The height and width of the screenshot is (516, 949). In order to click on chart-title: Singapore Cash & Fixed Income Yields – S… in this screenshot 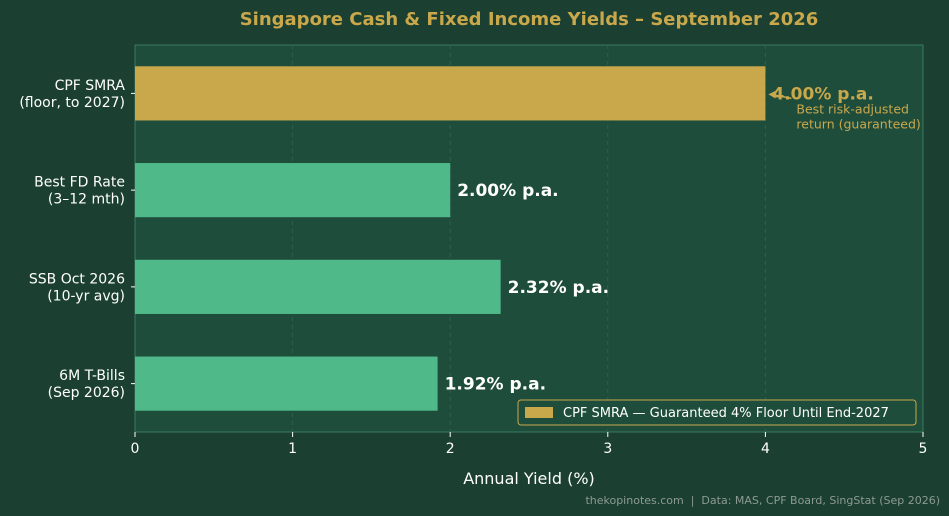, I will do `click(529, 19)`.